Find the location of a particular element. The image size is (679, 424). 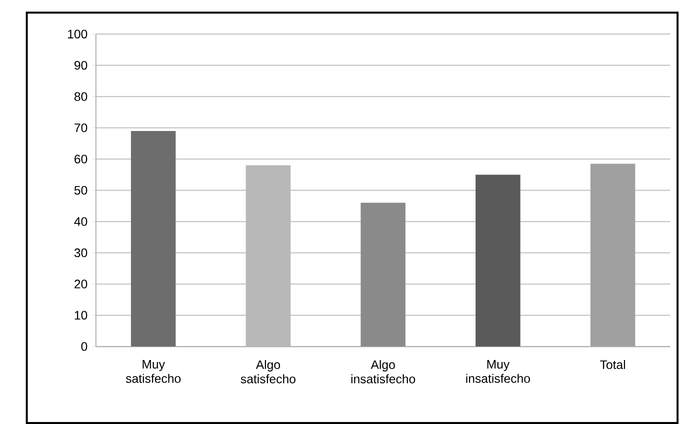

y-tick-label: 40 is located at coordinates (81, 221).